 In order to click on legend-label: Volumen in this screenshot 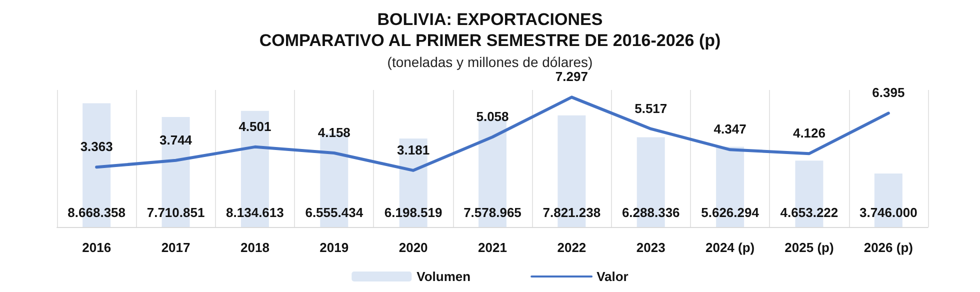, I will do `click(443, 276)`.